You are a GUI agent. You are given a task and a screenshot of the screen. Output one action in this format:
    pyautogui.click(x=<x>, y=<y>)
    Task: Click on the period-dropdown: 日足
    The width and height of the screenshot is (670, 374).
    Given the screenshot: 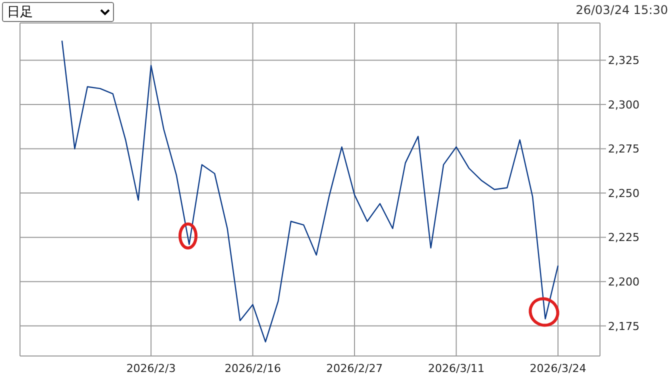 What is the action you would take?
    pyautogui.click(x=58, y=12)
    